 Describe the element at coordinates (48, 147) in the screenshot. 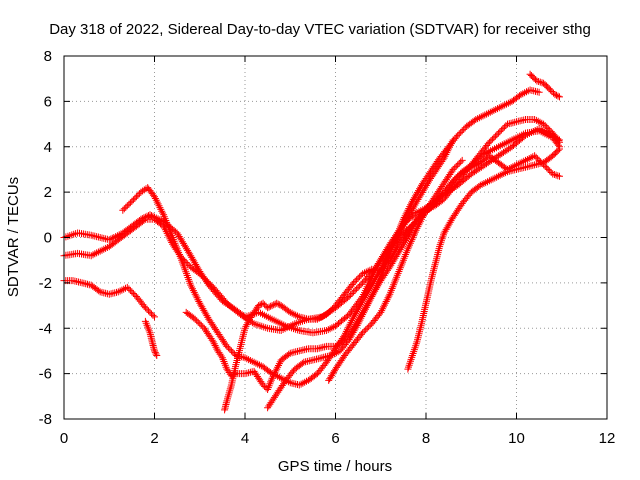

I see `y-tick-label: 4` at that location.